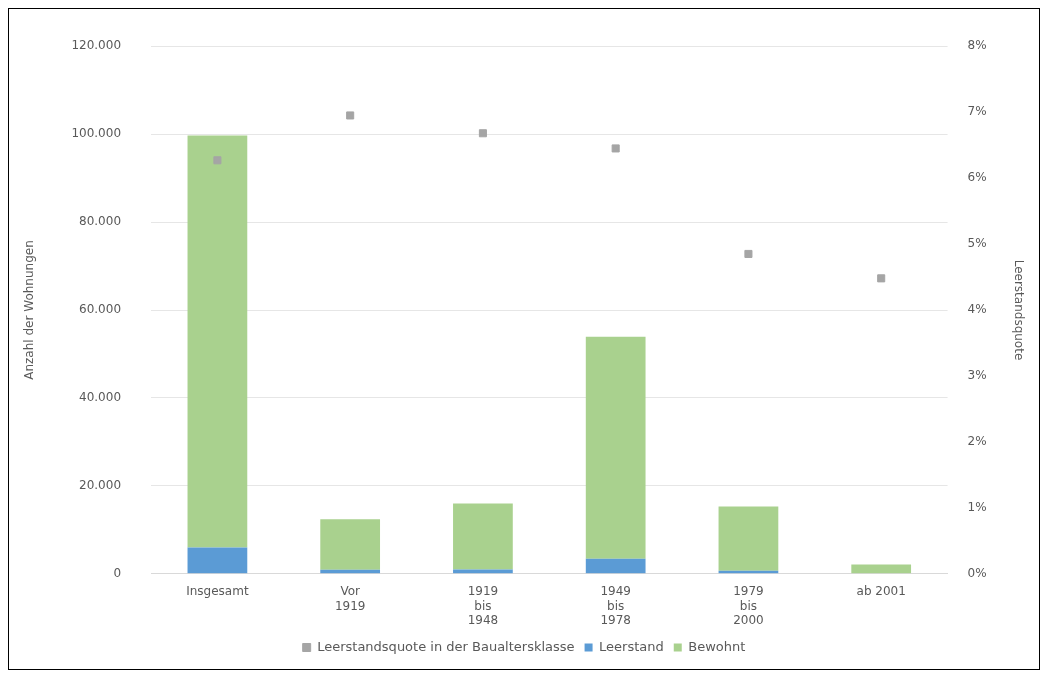 The width and height of the screenshot is (1051, 679). I want to click on y2-tick-label: 6%, so click(977, 177).